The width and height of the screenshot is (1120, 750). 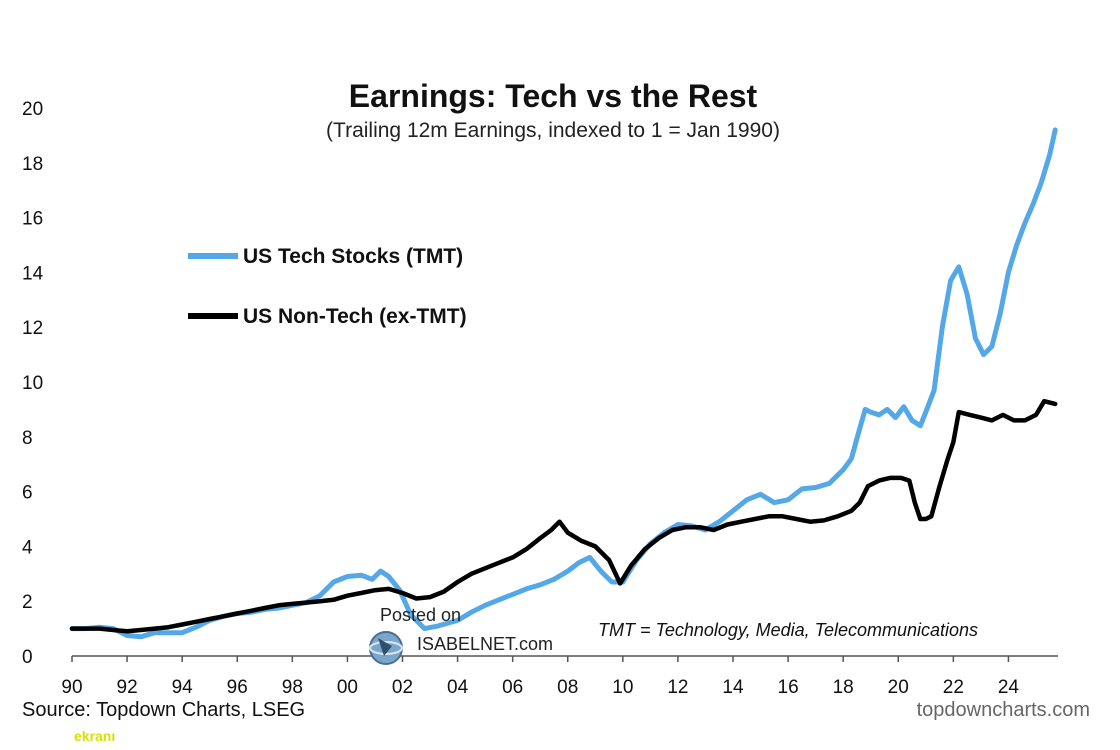 What do you see at coordinates (32, 219) in the screenshot?
I see `y-tick-label: 16` at bounding box center [32, 219].